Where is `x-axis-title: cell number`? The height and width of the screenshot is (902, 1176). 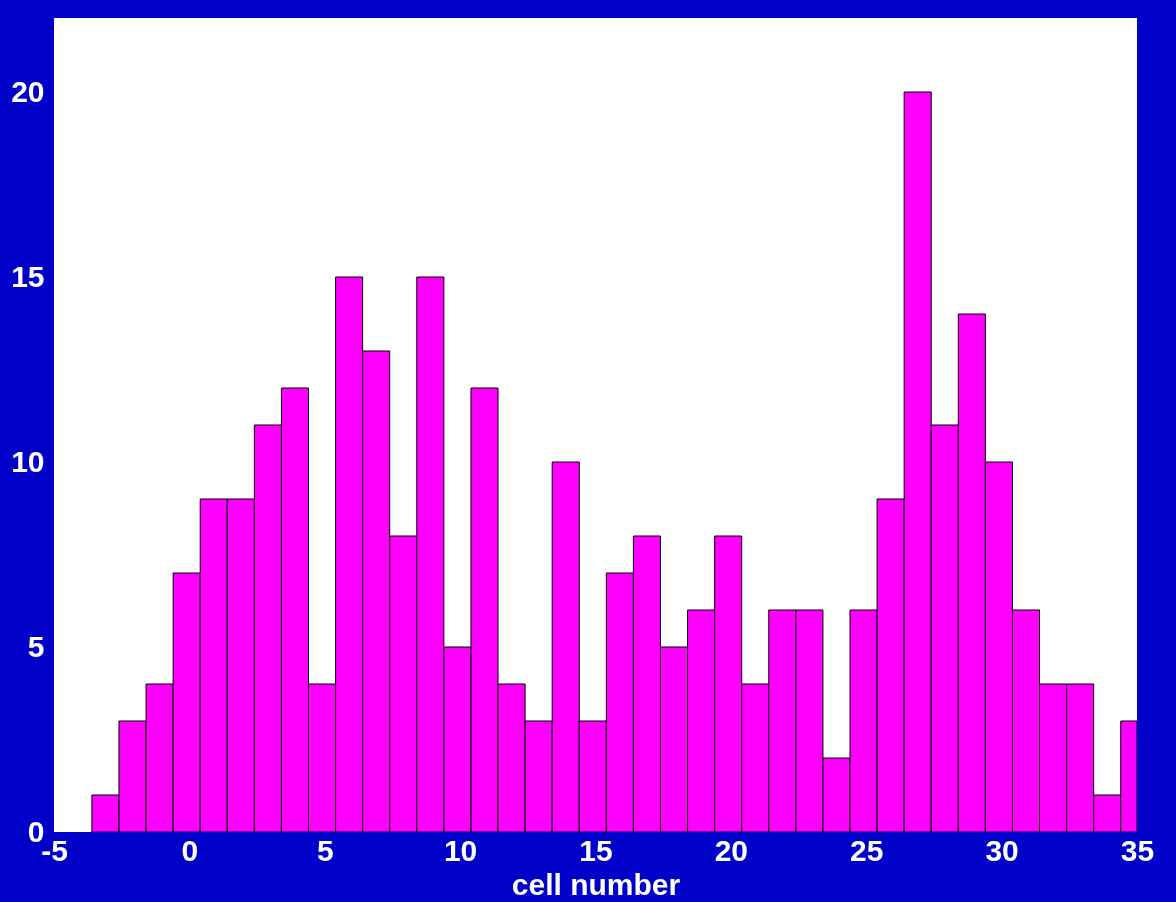 x-axis-title: cell number is located at coordinates (596, 884).